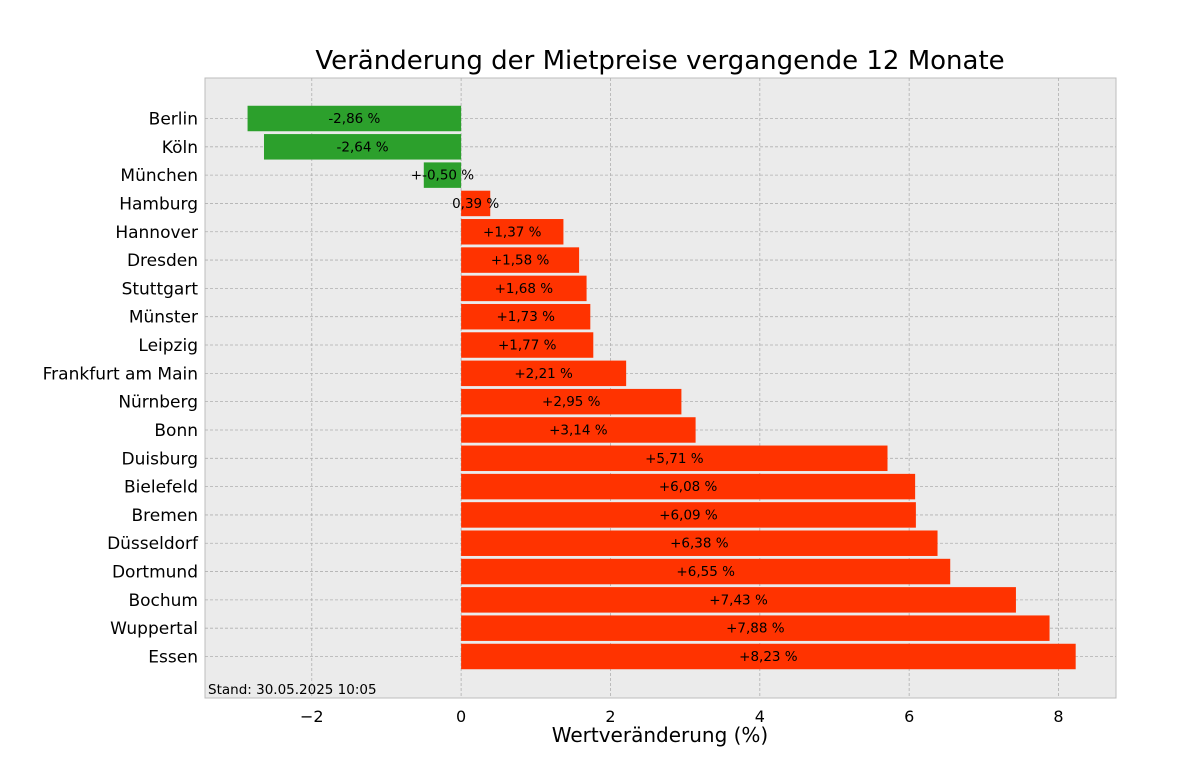 This screenshot has width=1200, height=775. I want to click on category-label: Stuttgart, so click(160, 289).